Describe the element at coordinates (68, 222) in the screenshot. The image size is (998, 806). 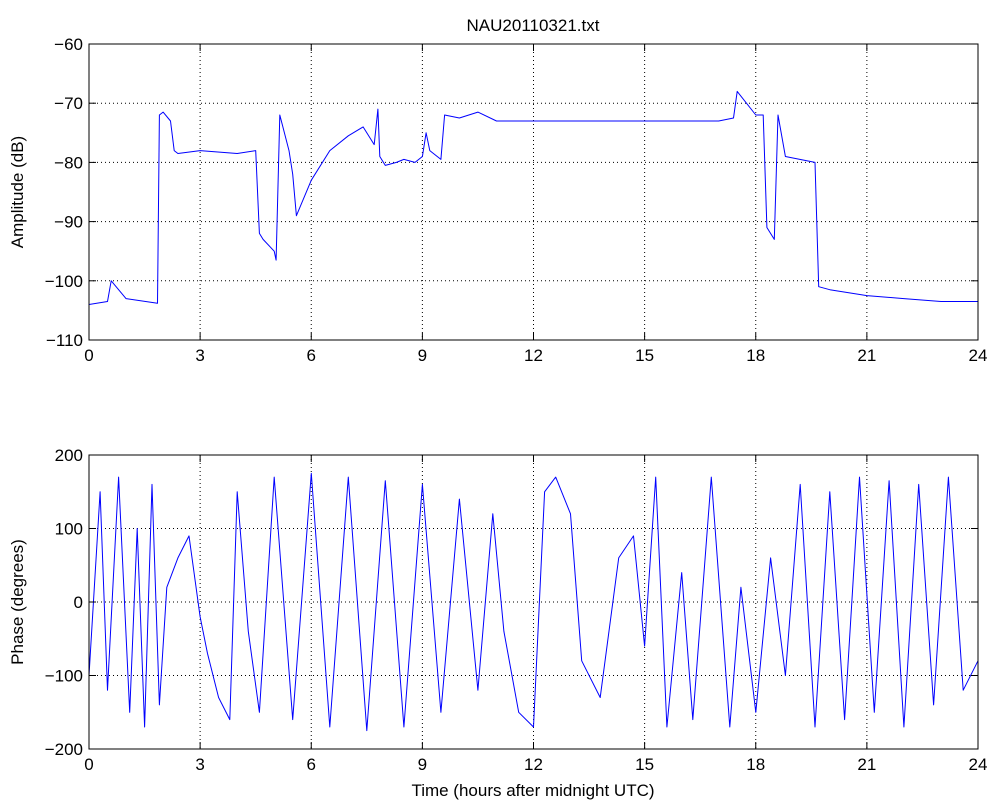
I see `y-tick-label: −90` at that location.